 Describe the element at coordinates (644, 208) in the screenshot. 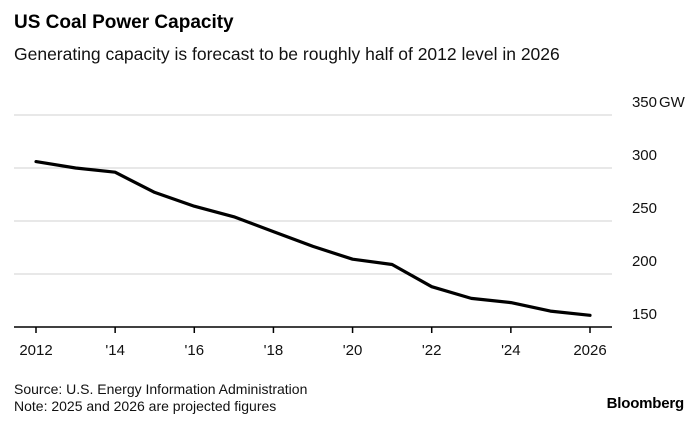

I see `y-tick-label-250: 250` at that location.